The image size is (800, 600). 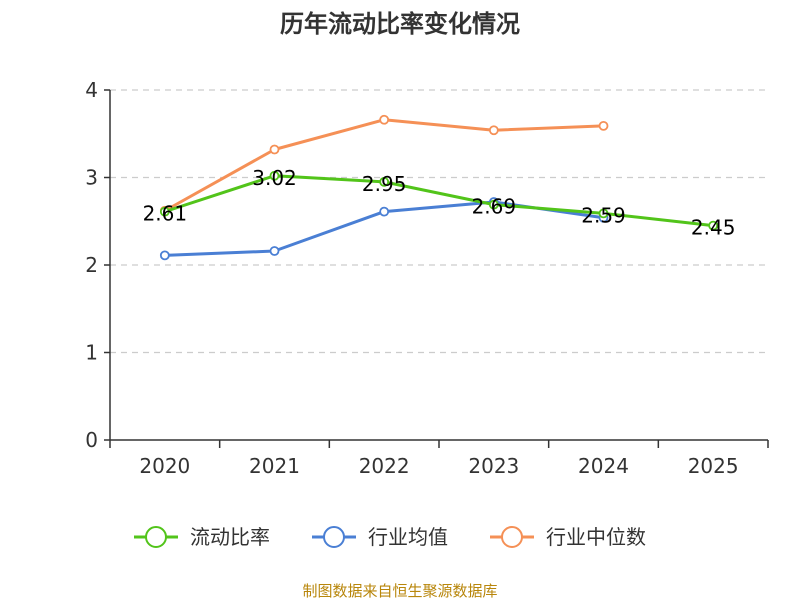 I want to click on chart-title: 历年流动比率变化情况, so click(x=400, y=24).